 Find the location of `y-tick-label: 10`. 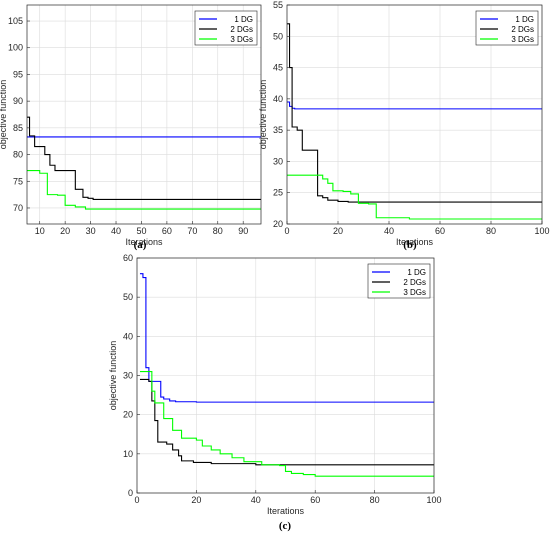

y-tick-label: 10 is located at coordinates (128, 454).